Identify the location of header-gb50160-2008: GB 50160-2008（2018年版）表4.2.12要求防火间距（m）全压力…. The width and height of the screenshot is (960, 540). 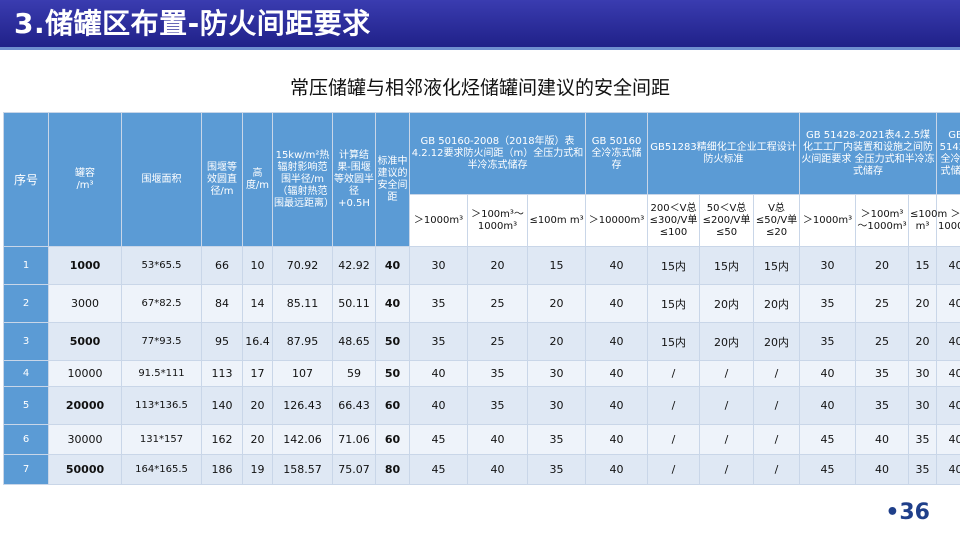
(497, 153).